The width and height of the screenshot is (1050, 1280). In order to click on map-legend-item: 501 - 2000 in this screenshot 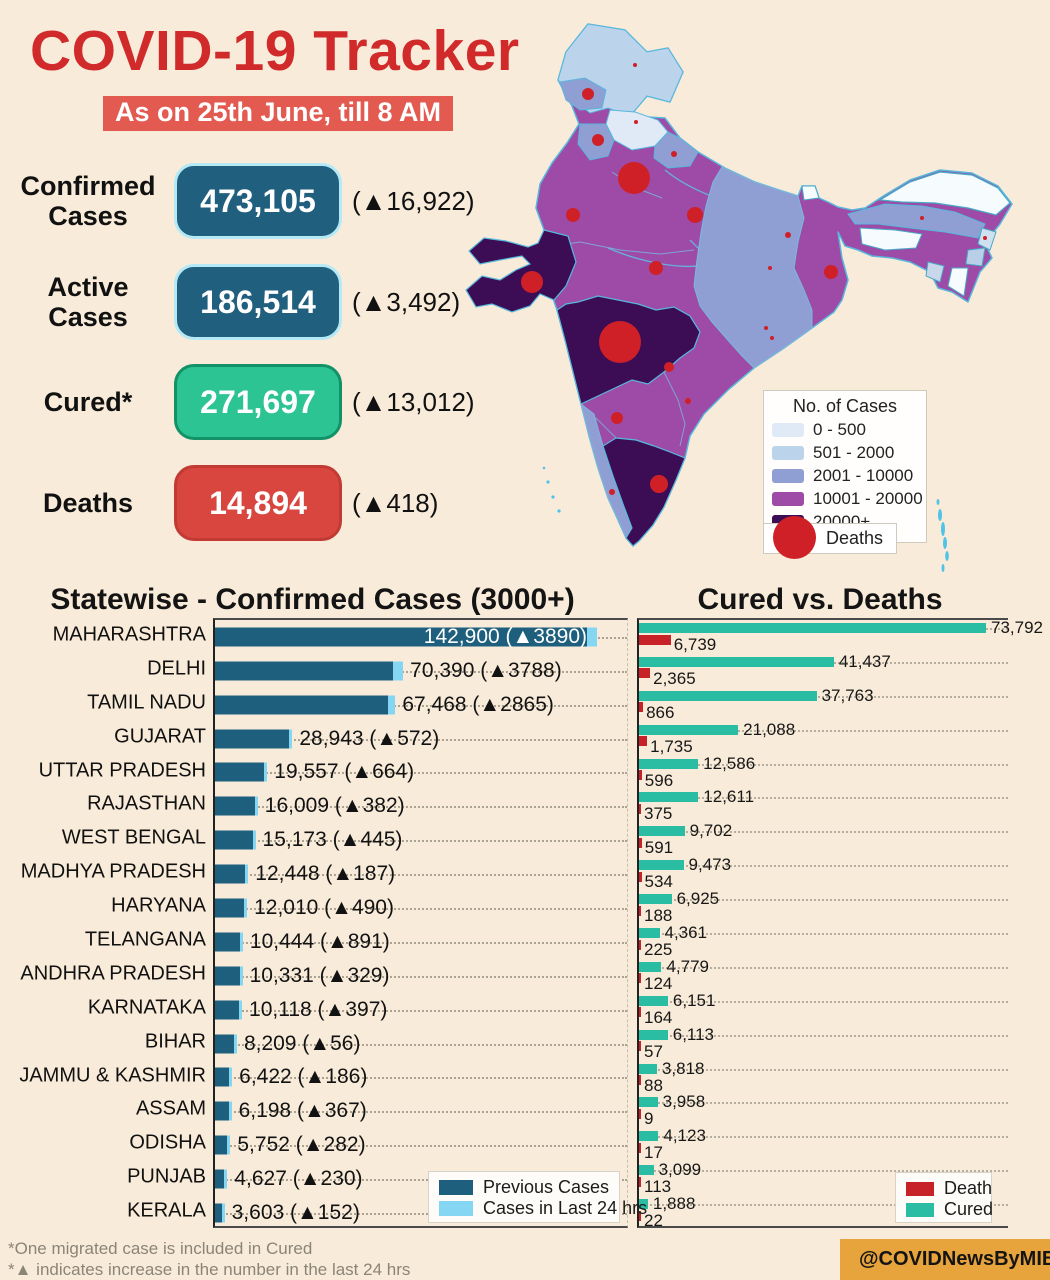, I will do `click(845, 453)`.